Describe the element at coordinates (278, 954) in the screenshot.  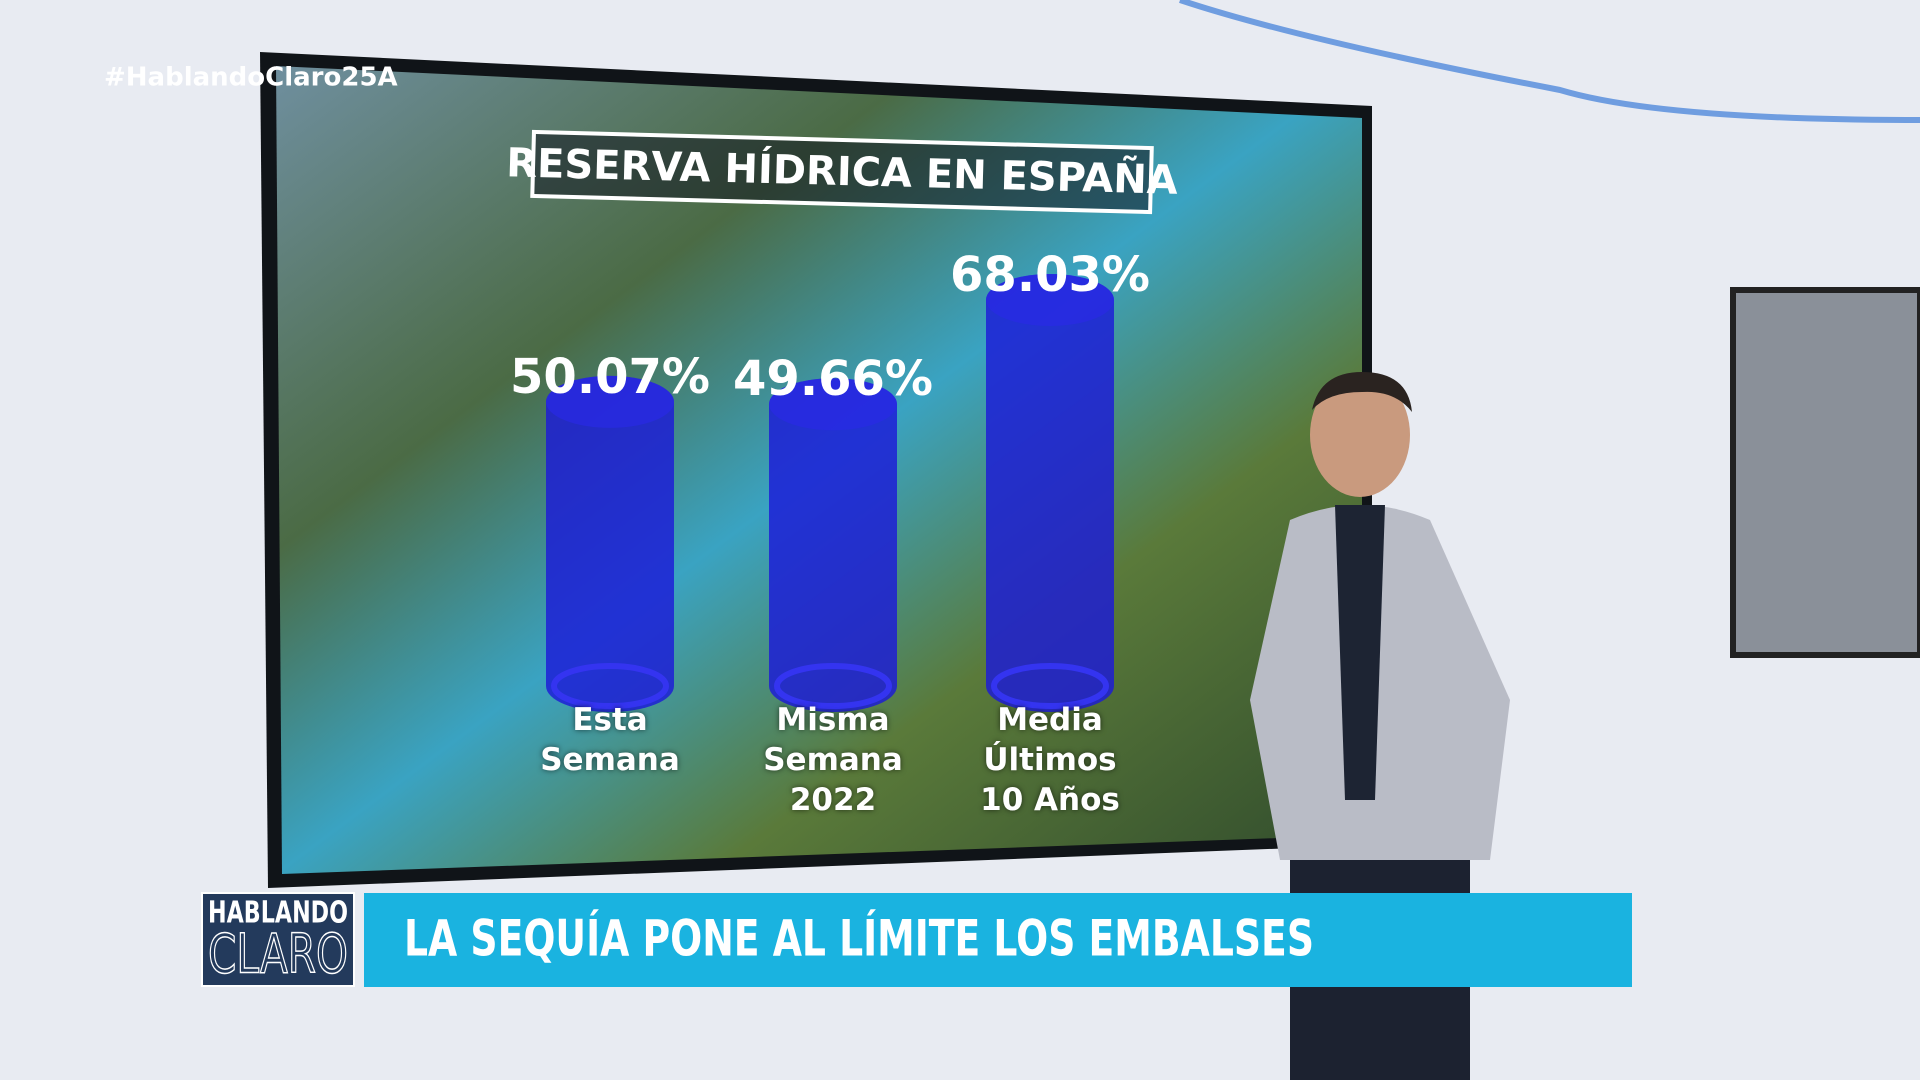
I see `logo-line2: CLARO` at that location.